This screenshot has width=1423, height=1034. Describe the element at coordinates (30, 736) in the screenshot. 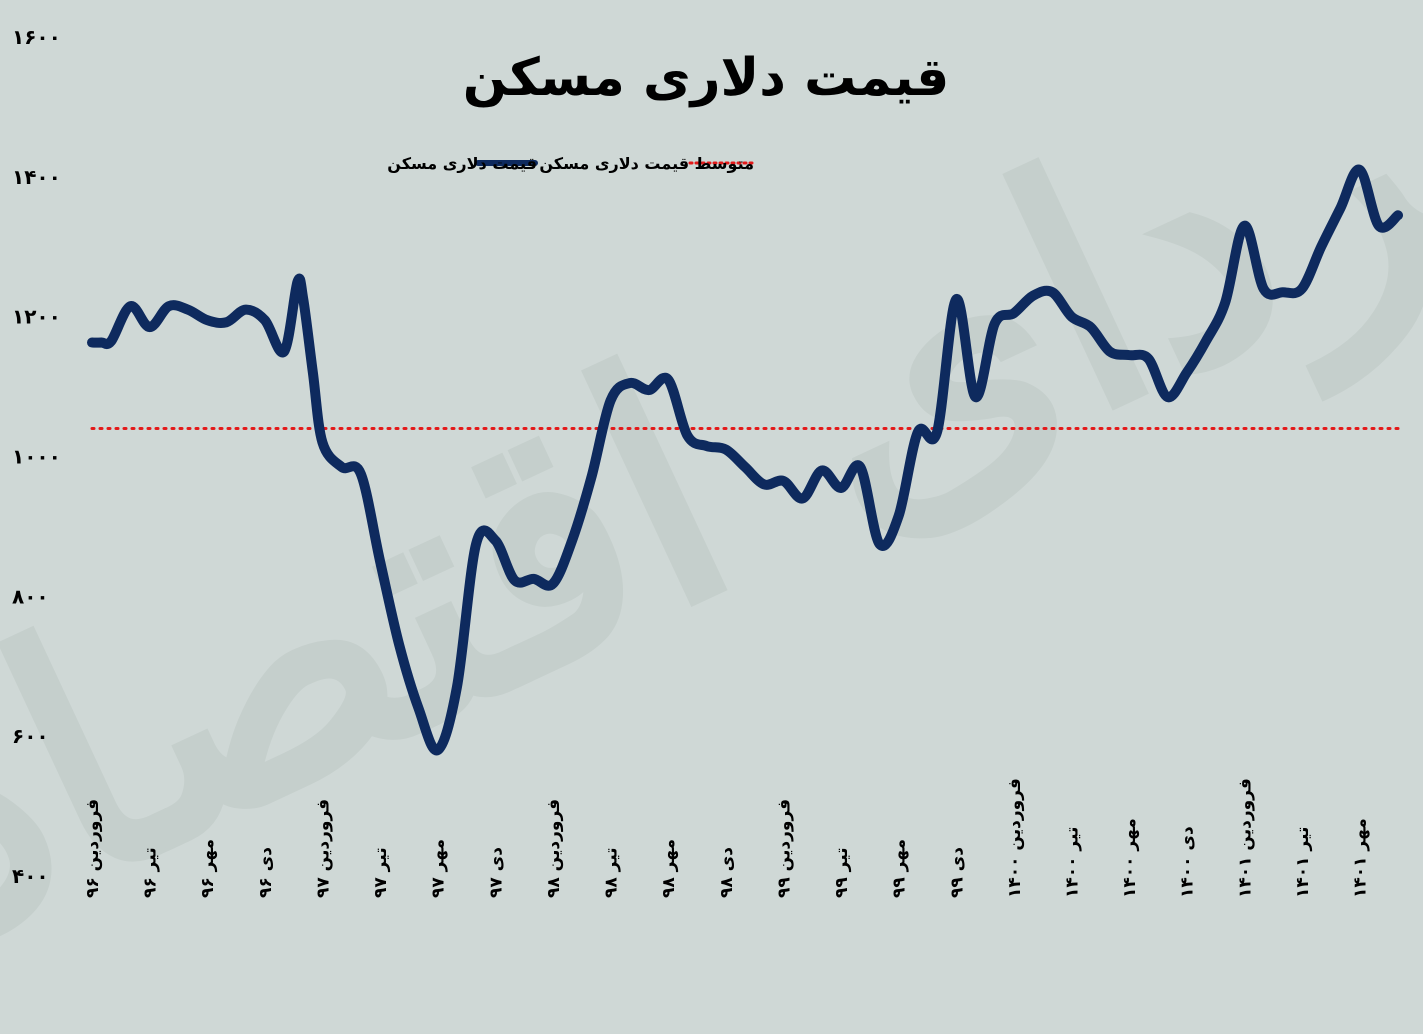

I see `y-tick-label: ۶۰۰` at that location.